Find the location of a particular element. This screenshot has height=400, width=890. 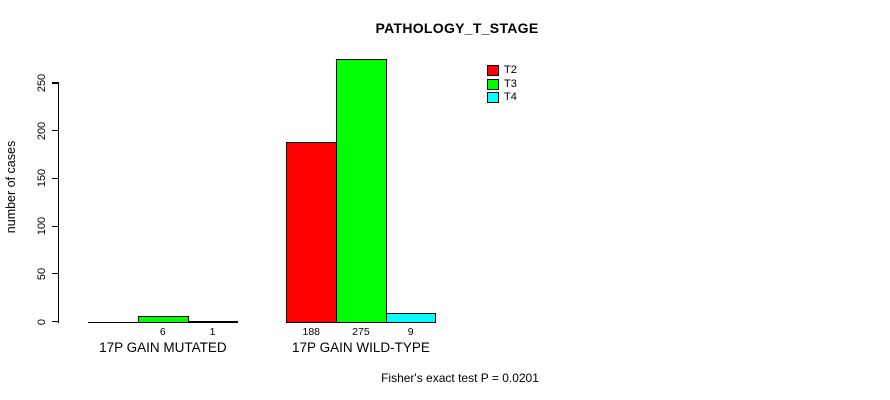

y-axis-label: number of cases is located at coordinates (11, 187).